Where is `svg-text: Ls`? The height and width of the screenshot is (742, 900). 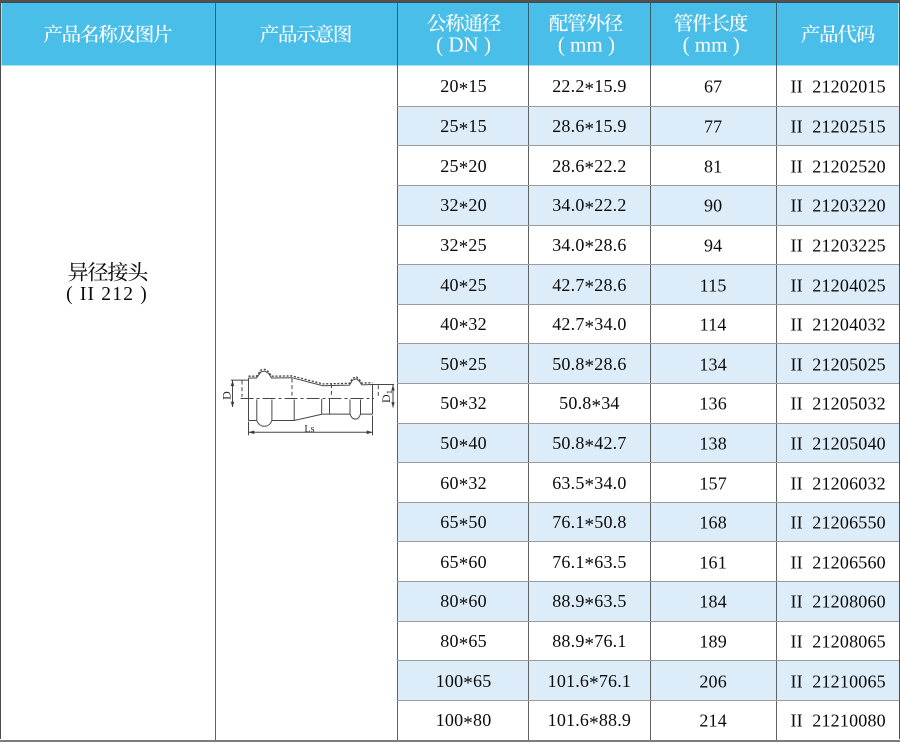
svg-text: Ls is located at coordinates (309, 429).